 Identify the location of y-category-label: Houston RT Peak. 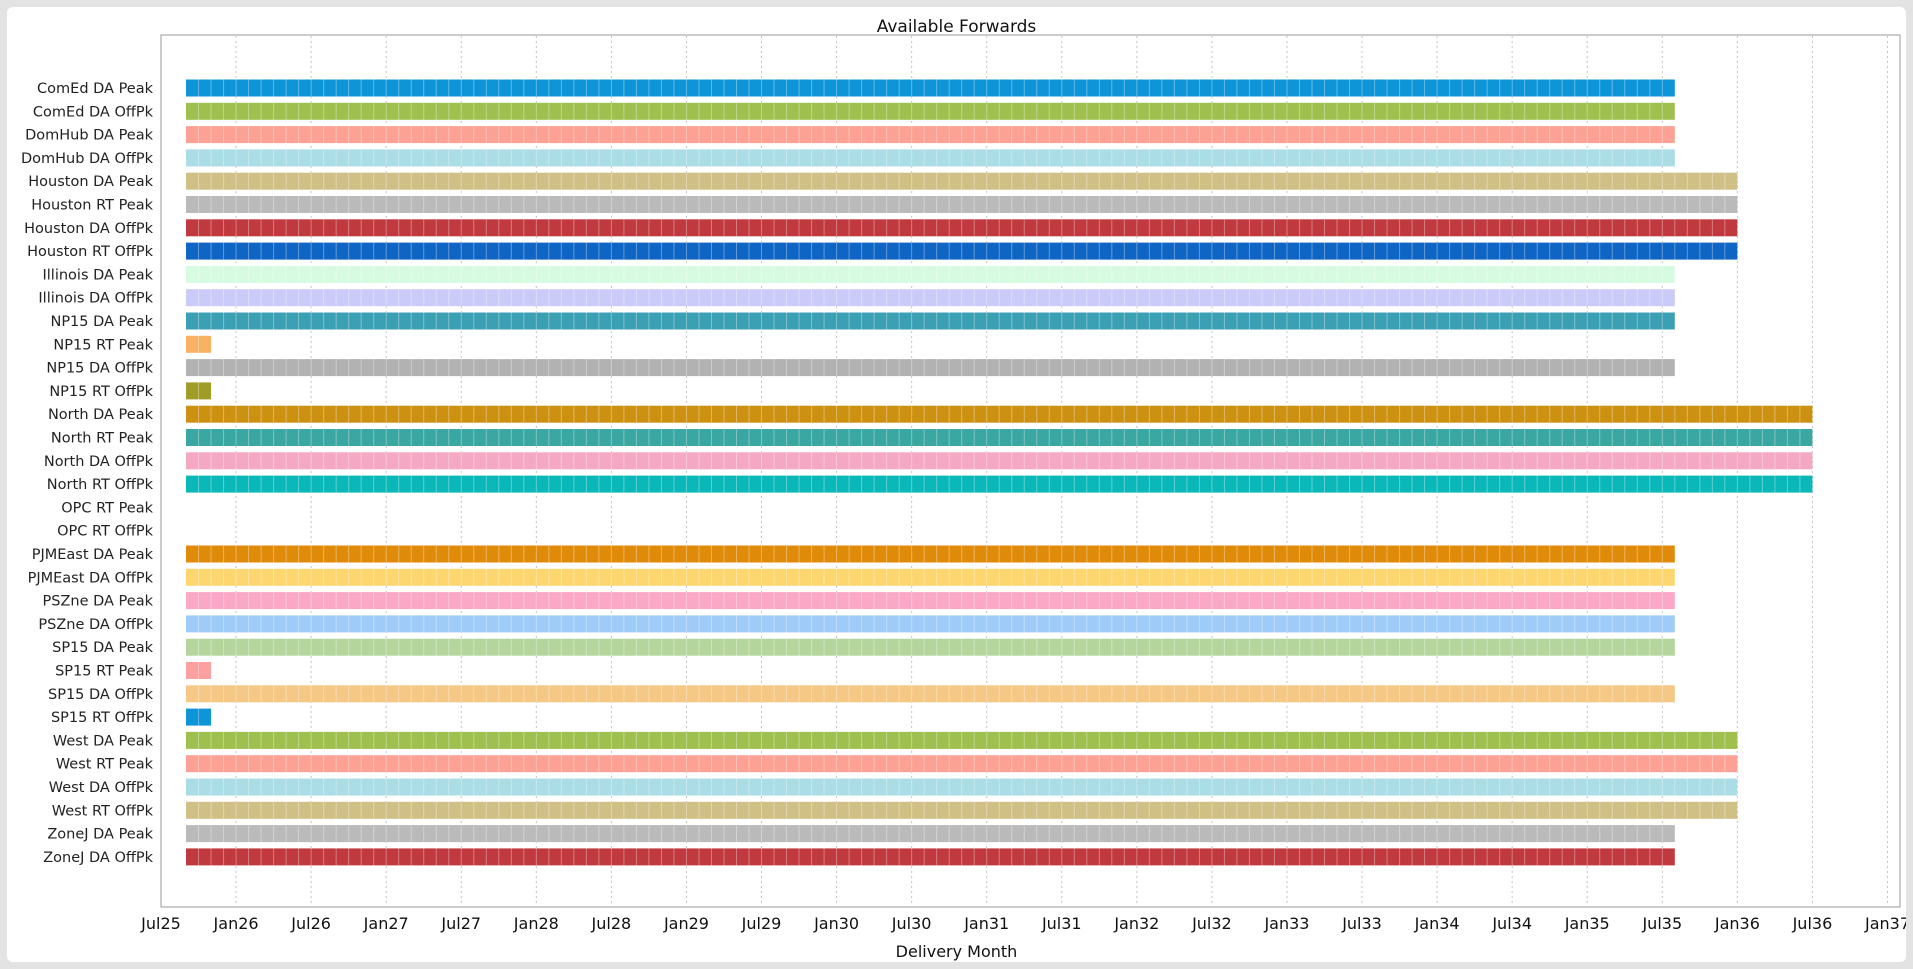
(92, 206).